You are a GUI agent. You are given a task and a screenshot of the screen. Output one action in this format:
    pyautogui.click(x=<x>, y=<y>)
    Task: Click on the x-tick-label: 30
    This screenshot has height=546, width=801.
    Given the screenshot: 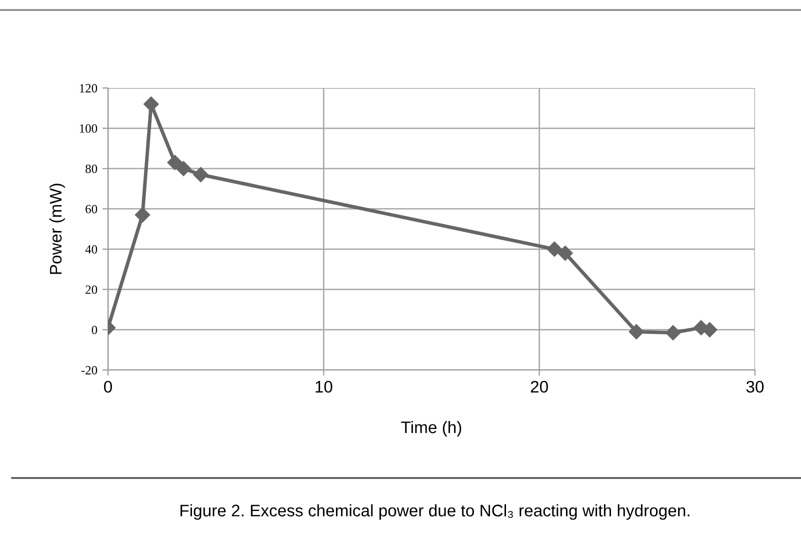 What is the action you would take?
    pyautogui.click(x=755, y=386)
    